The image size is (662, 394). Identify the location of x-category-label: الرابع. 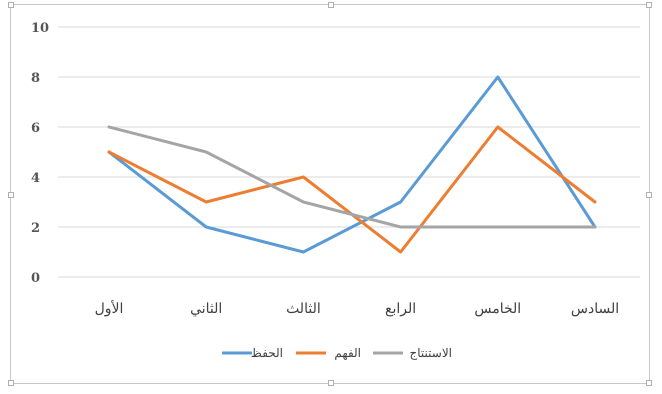
(400, 309).